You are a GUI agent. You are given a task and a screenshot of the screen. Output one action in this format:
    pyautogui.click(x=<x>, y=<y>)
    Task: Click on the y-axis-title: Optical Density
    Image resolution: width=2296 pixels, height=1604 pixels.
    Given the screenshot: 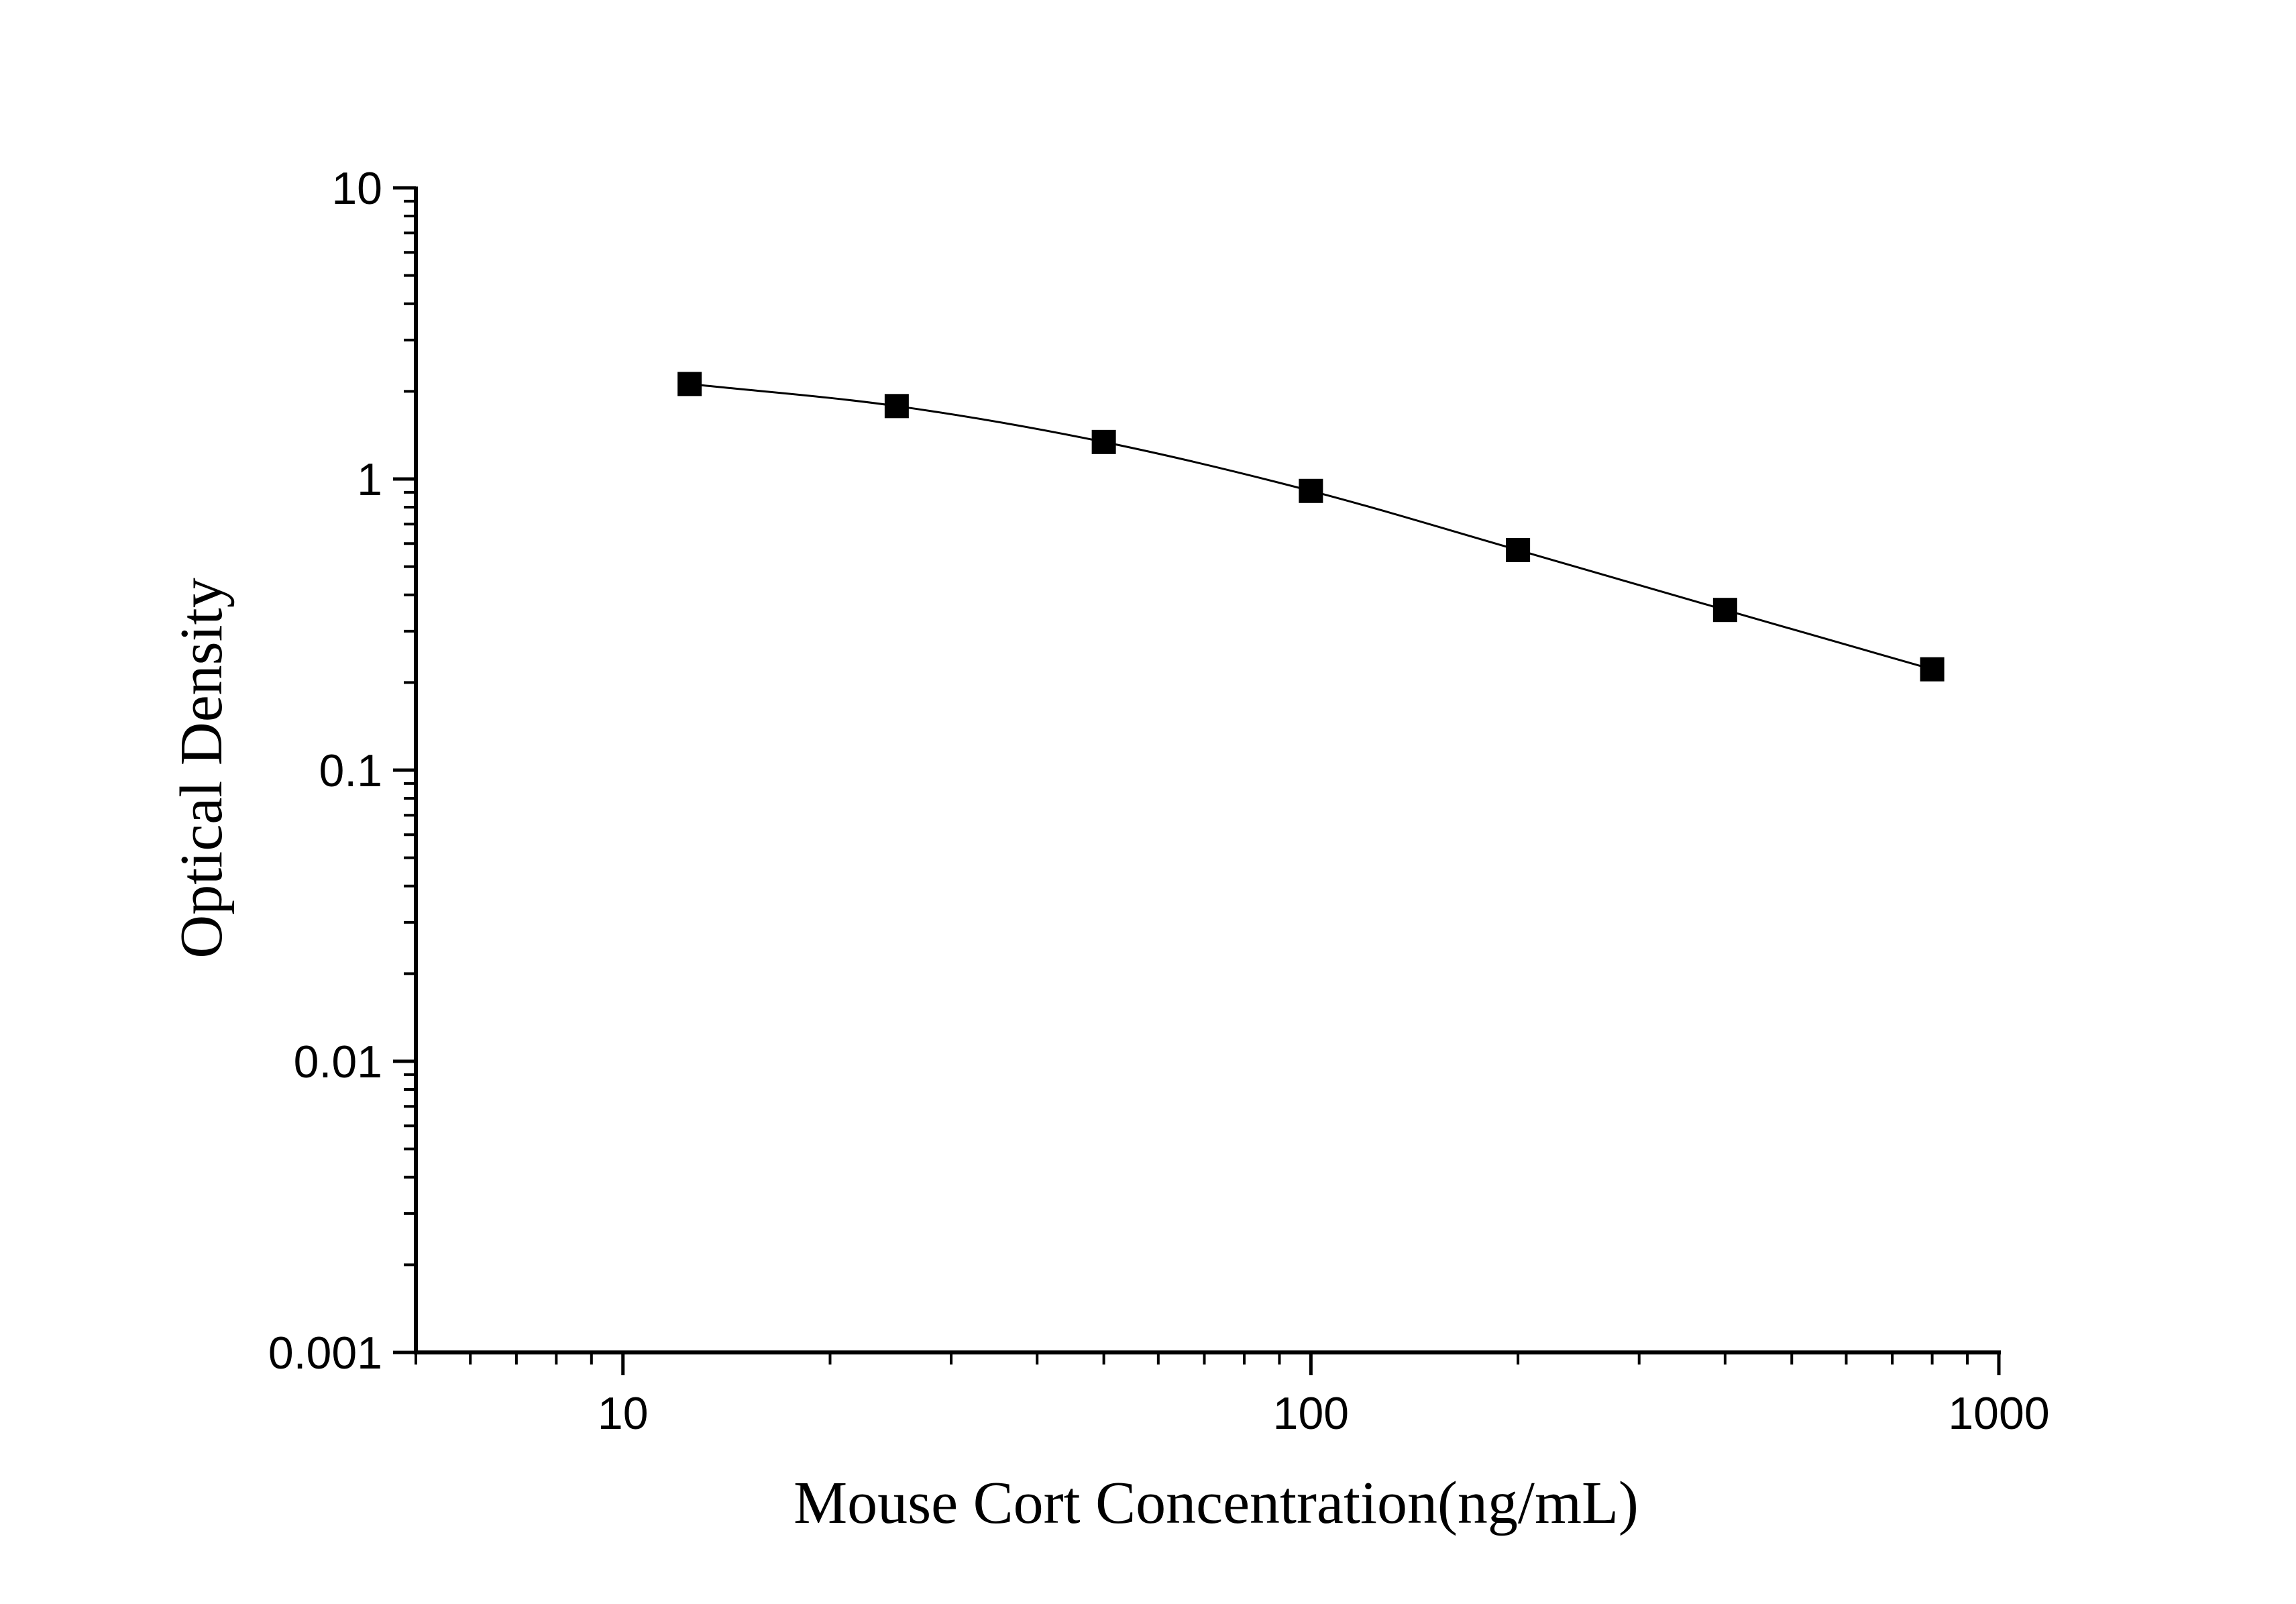 What is the action you would take?
    pyautogui.click(x=201, y=768)
    